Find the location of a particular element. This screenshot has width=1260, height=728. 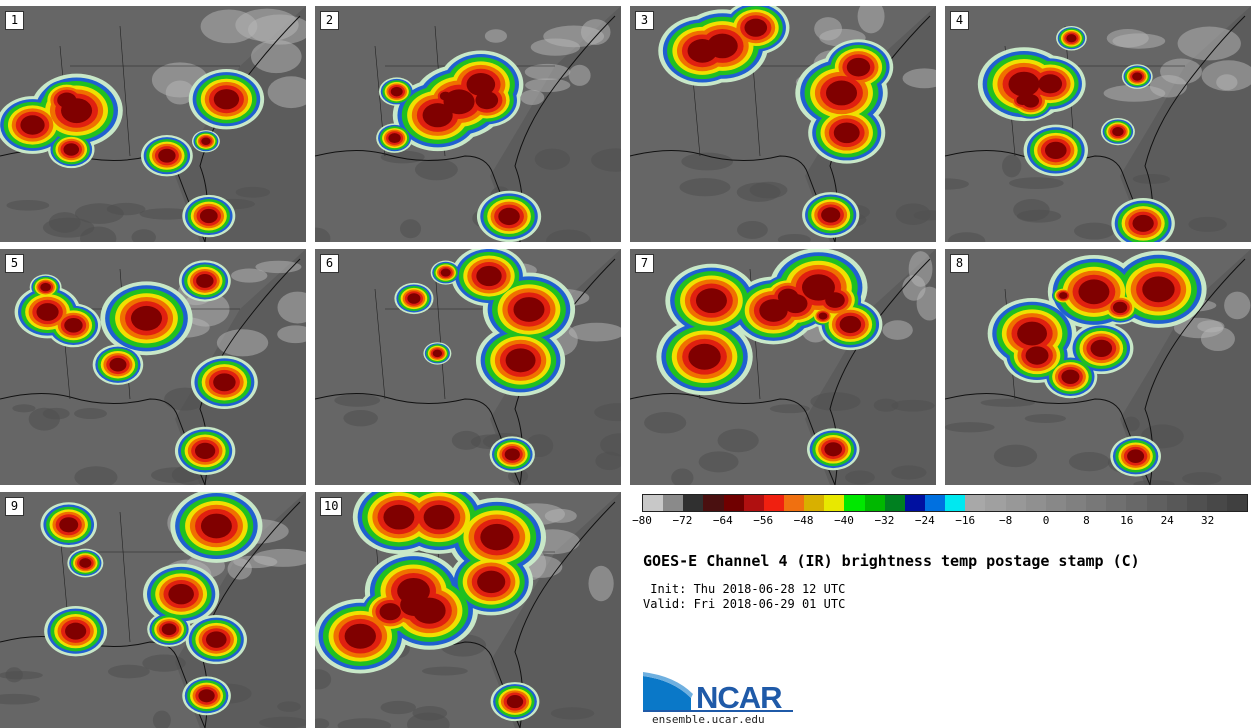

init-time: Init: Thu 2018-06-28 12 UTC is located at coordinates (744, 589).